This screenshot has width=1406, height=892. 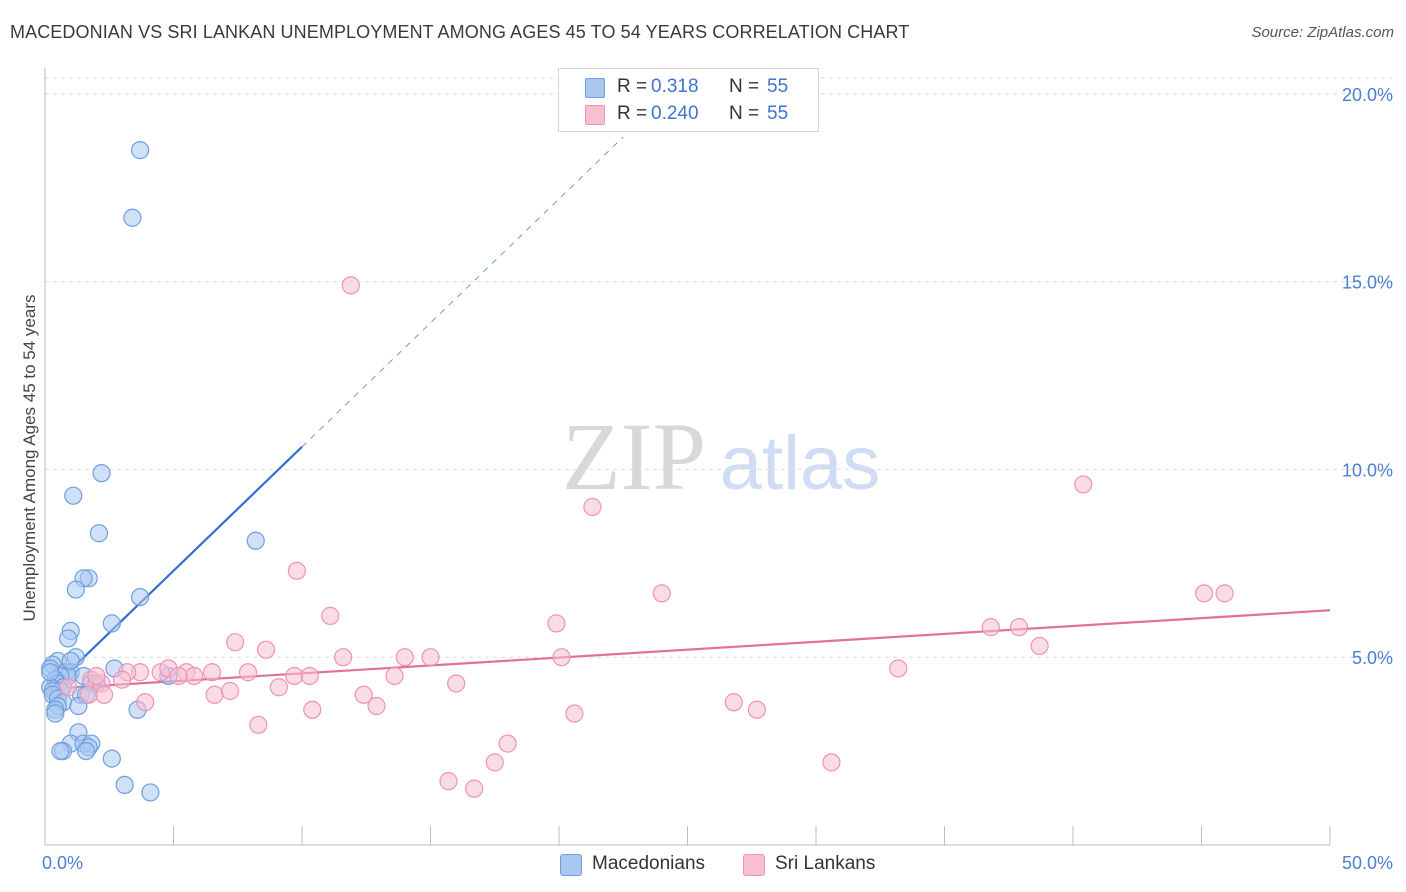 I want to click on y-tick-label: 5.0%, so click(x=1372, y=658).